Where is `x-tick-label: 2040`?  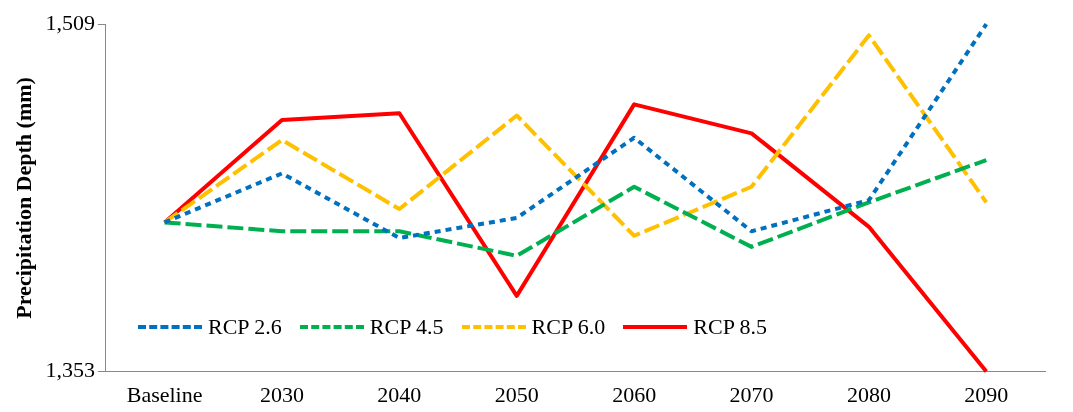
x-tick-label: 2040 is located at coordinates (399, 394).